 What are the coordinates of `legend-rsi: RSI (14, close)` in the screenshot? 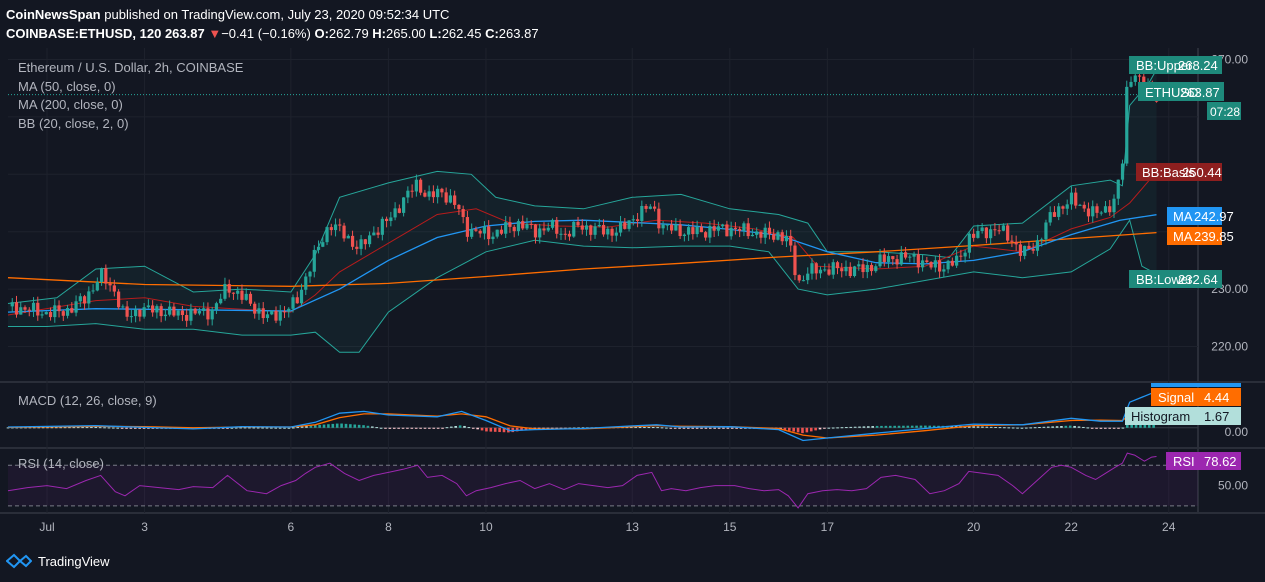 It's located at (61, 463).